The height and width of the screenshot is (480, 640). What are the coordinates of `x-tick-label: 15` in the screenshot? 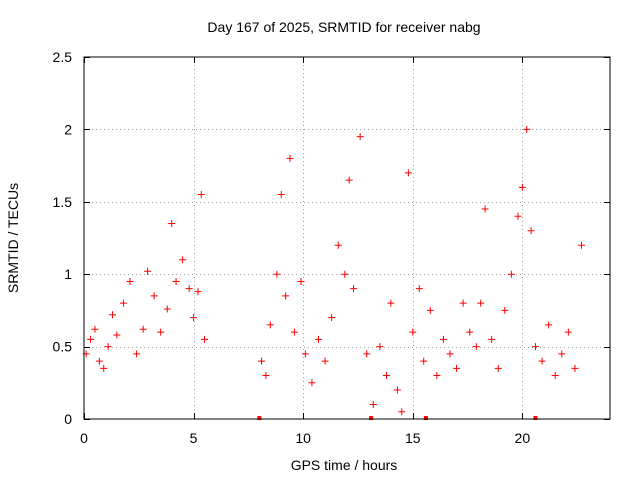 It's located at (413, 438).